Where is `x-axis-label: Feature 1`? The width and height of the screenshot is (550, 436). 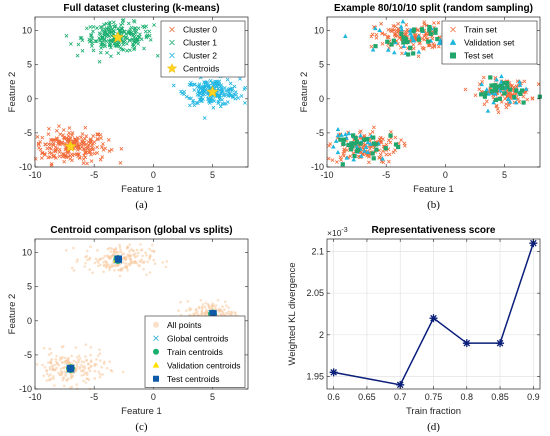 x-axis-label: Feature 1 is located at coordinates (141, 411).